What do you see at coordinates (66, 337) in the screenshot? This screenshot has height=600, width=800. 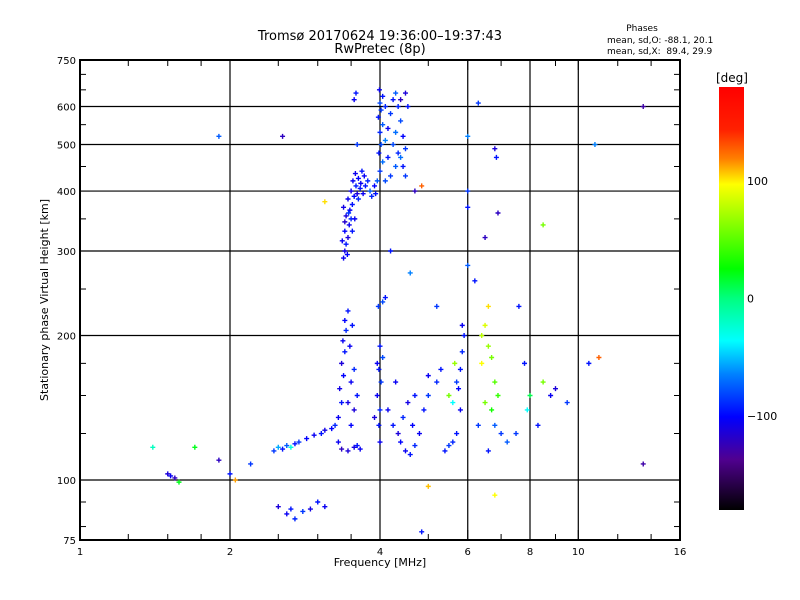 I see `y-tick-label: 200` at bounding box center [66, 337].